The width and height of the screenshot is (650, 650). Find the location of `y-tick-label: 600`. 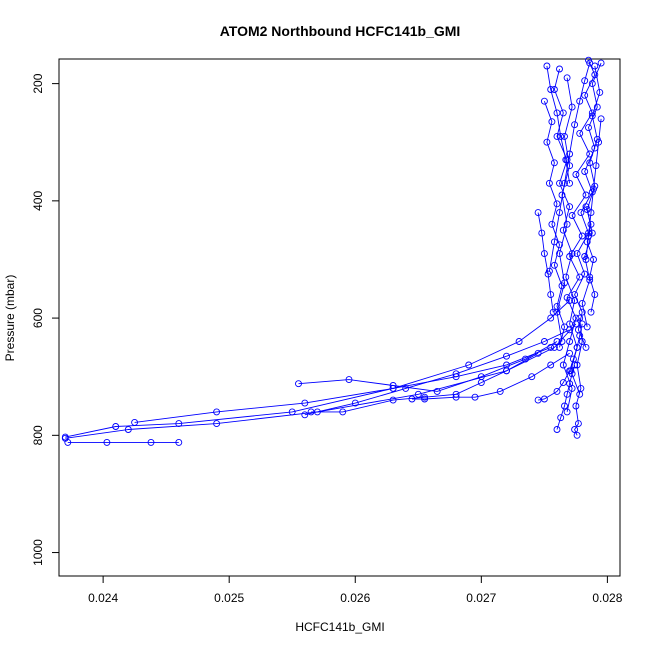

y-tick-label: 600 is located at coordinates (38, 318).